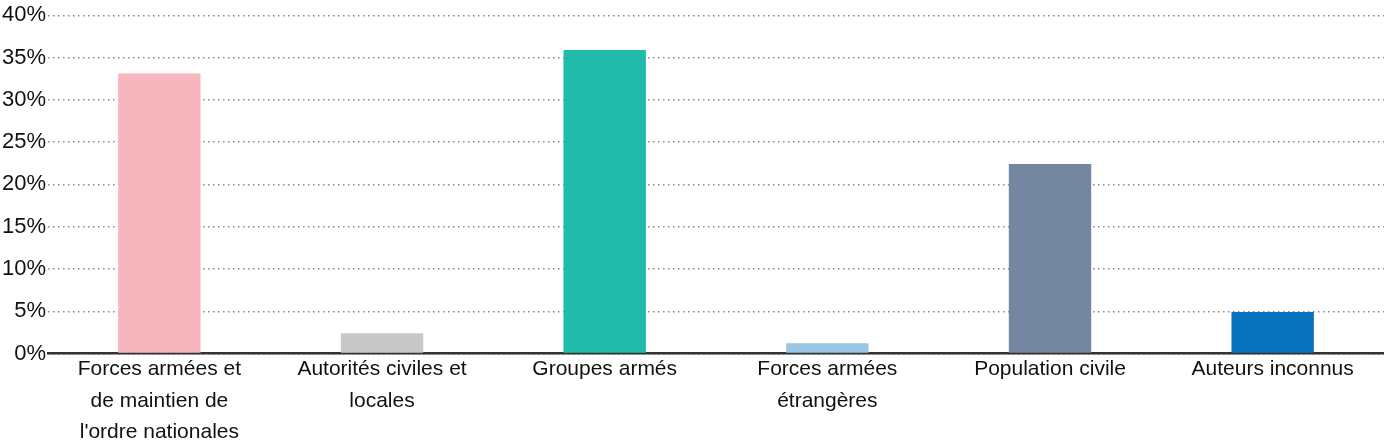 The height and width of the screenshot is (448, 1384). I want to click on x-tick-label: Forces armées et de maintien de l'ordre nationales, so click(159, 399).